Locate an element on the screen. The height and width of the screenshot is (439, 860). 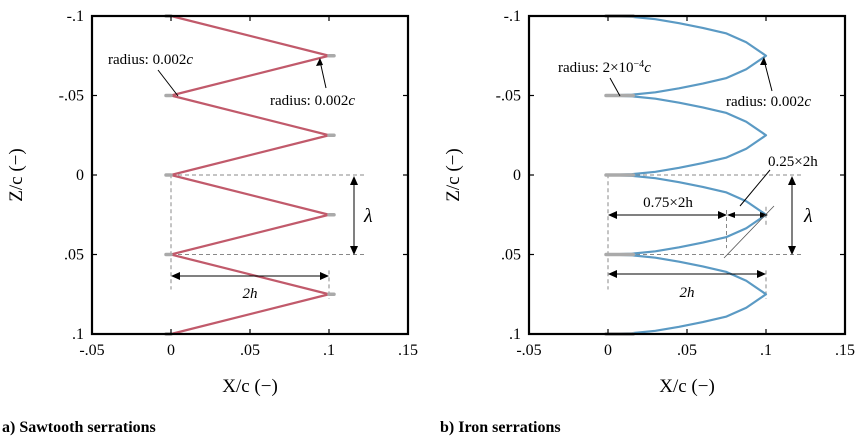
panel-a-caption: a) Sawtooth serrations is located at coordinates (79, 427).